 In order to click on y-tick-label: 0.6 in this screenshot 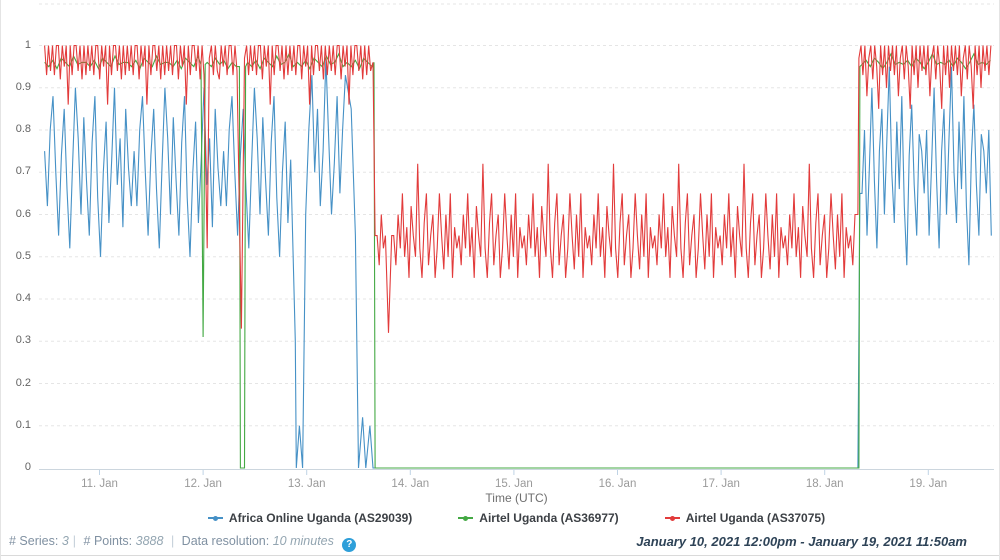, I will do `click(23, 213)`.